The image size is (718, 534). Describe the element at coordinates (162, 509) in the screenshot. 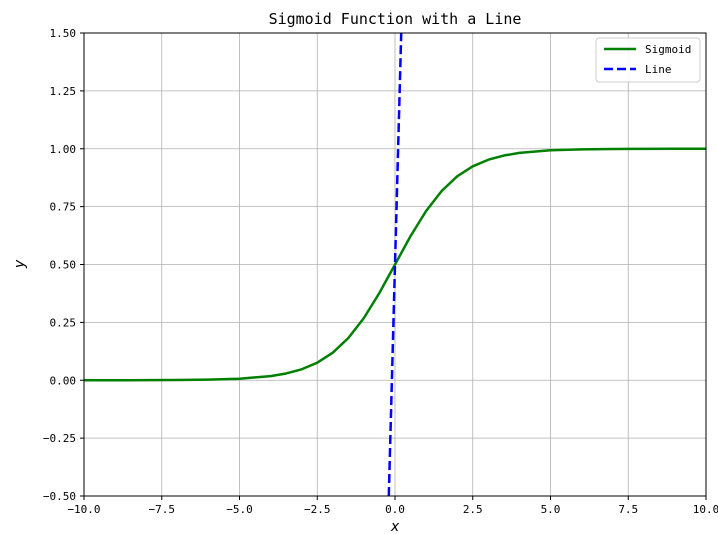

I see `x-tick-label: −7.5` at that location.